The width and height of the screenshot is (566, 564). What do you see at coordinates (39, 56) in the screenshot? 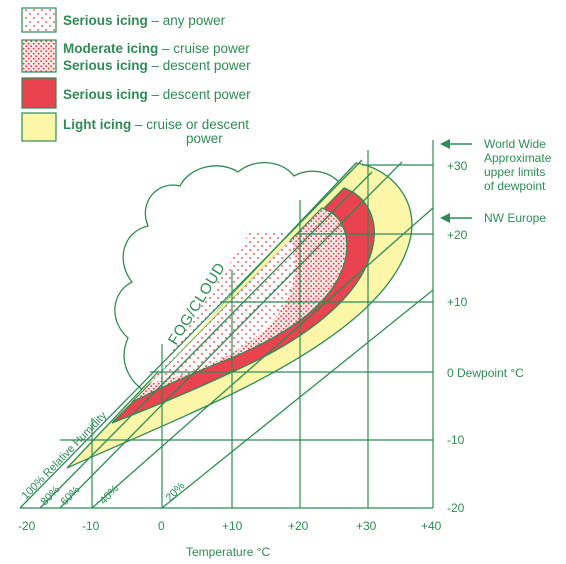
I see `legend-swatch-moderate` at bounding box center [39, 56].